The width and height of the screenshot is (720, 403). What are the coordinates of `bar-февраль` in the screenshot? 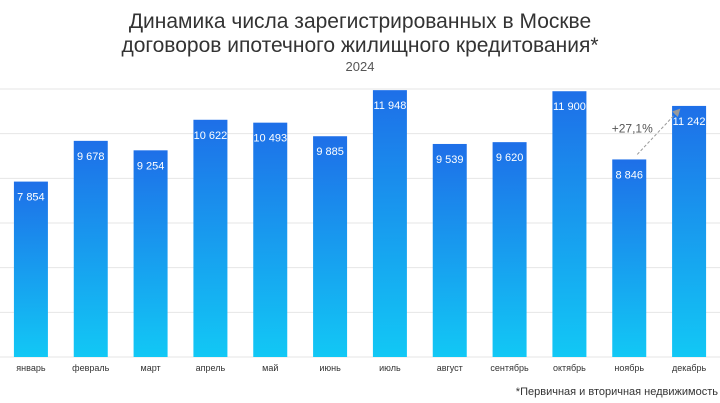 It's located at (90, 248).